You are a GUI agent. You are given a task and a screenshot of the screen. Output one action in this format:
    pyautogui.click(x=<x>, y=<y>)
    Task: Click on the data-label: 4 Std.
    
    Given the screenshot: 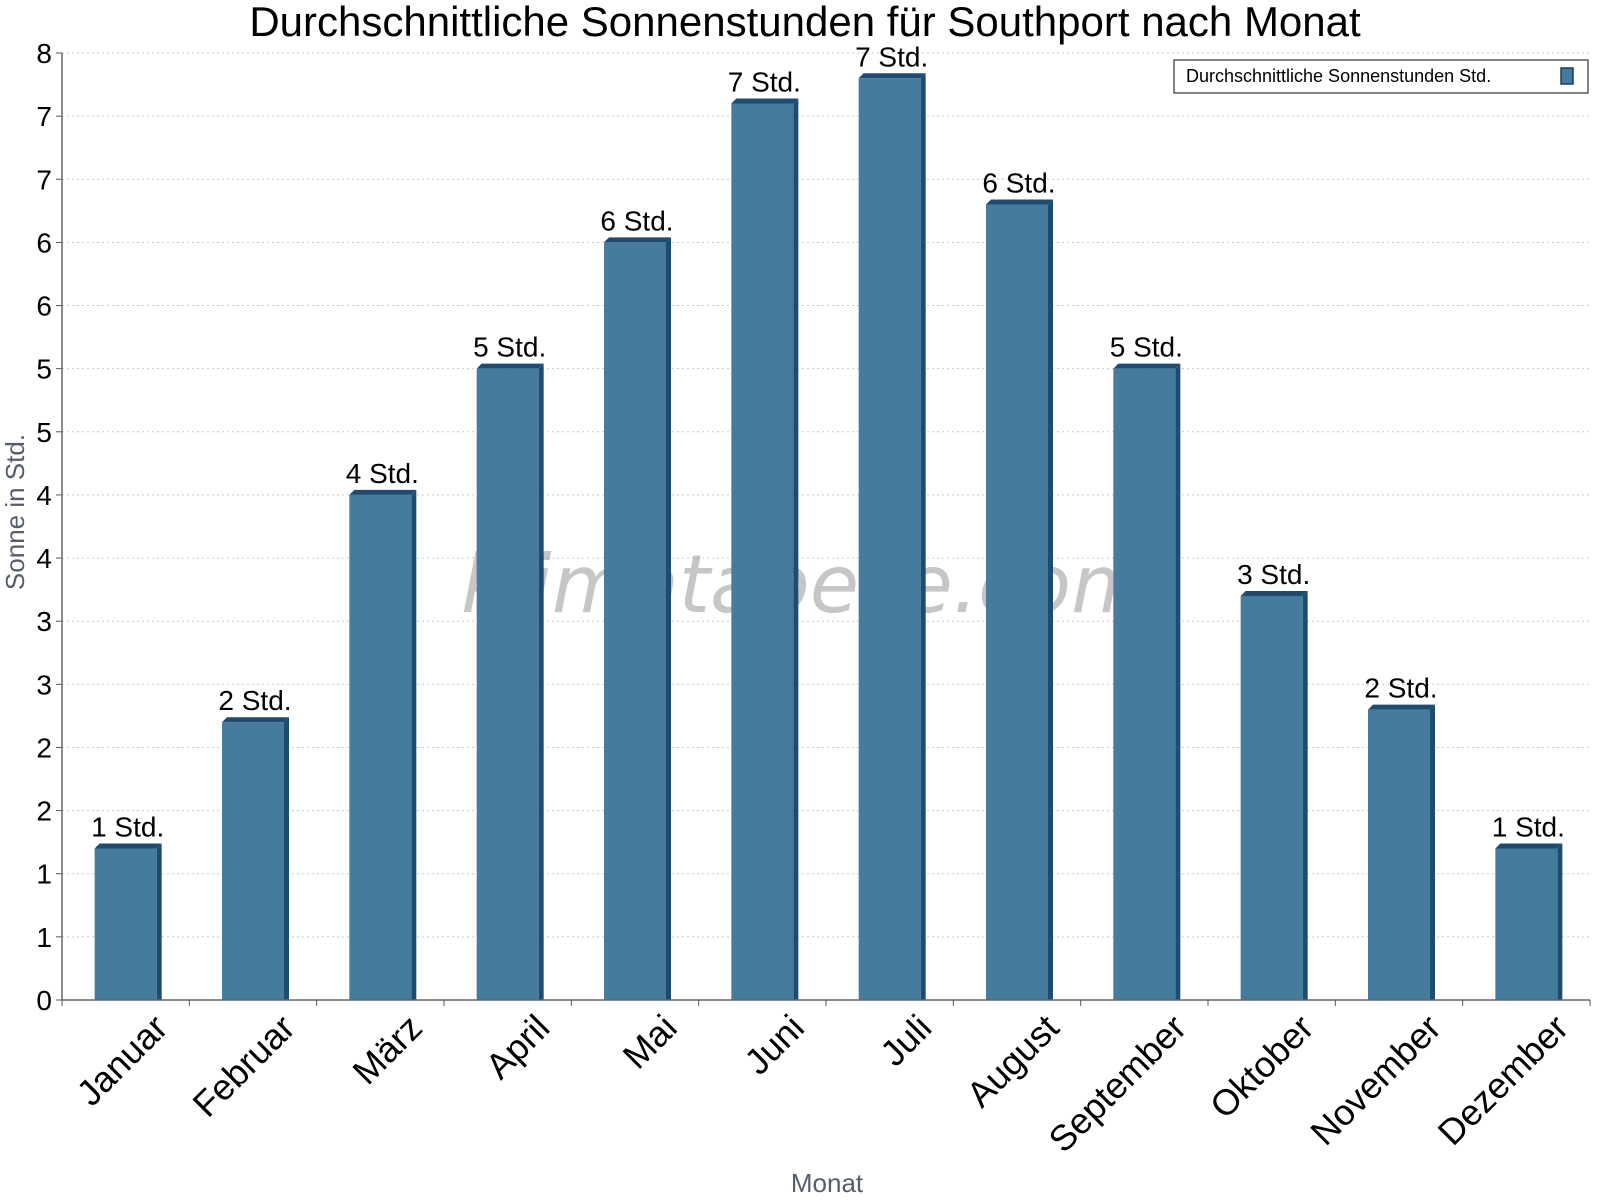 What is the action you would take?
    pyautogui.click(x=382, y=473)
    